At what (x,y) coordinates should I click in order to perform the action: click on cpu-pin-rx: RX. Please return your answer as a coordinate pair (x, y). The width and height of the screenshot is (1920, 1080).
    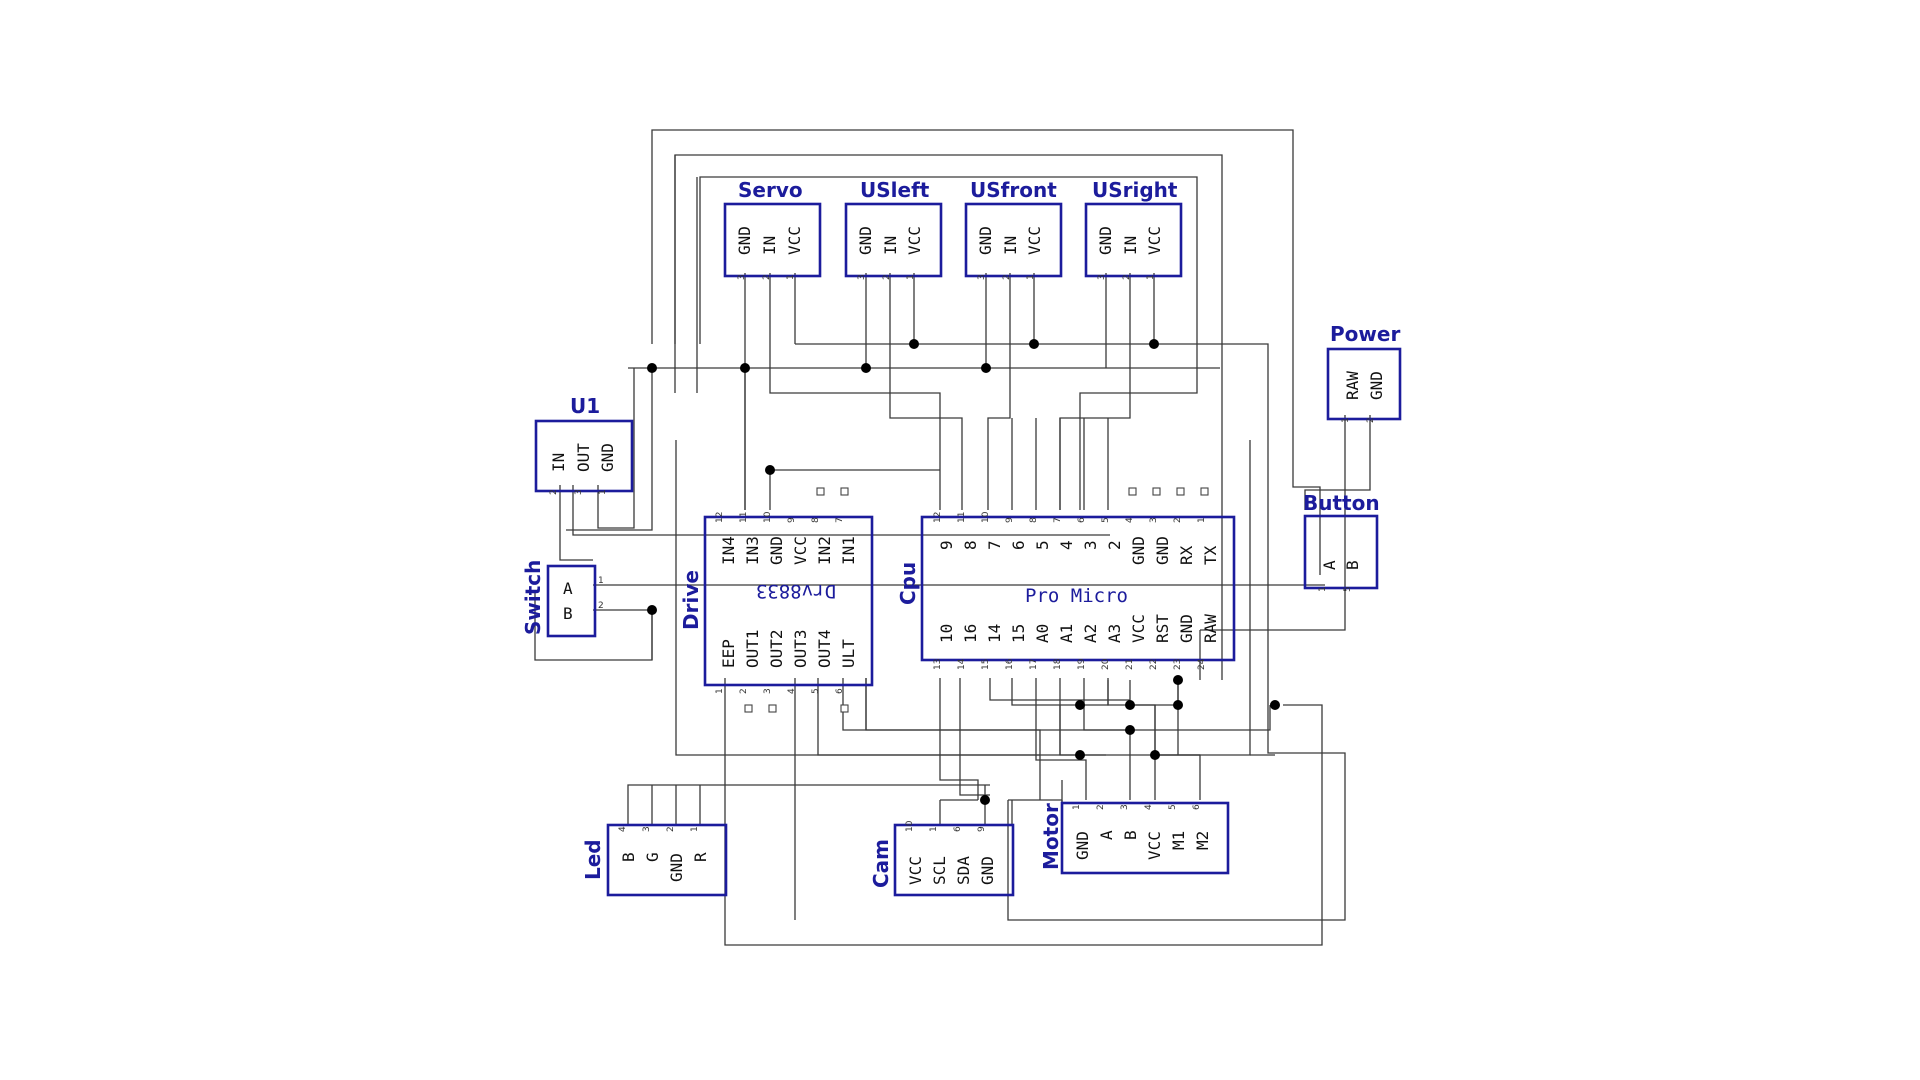
    Looking at the image, I should click on (1186, 555).